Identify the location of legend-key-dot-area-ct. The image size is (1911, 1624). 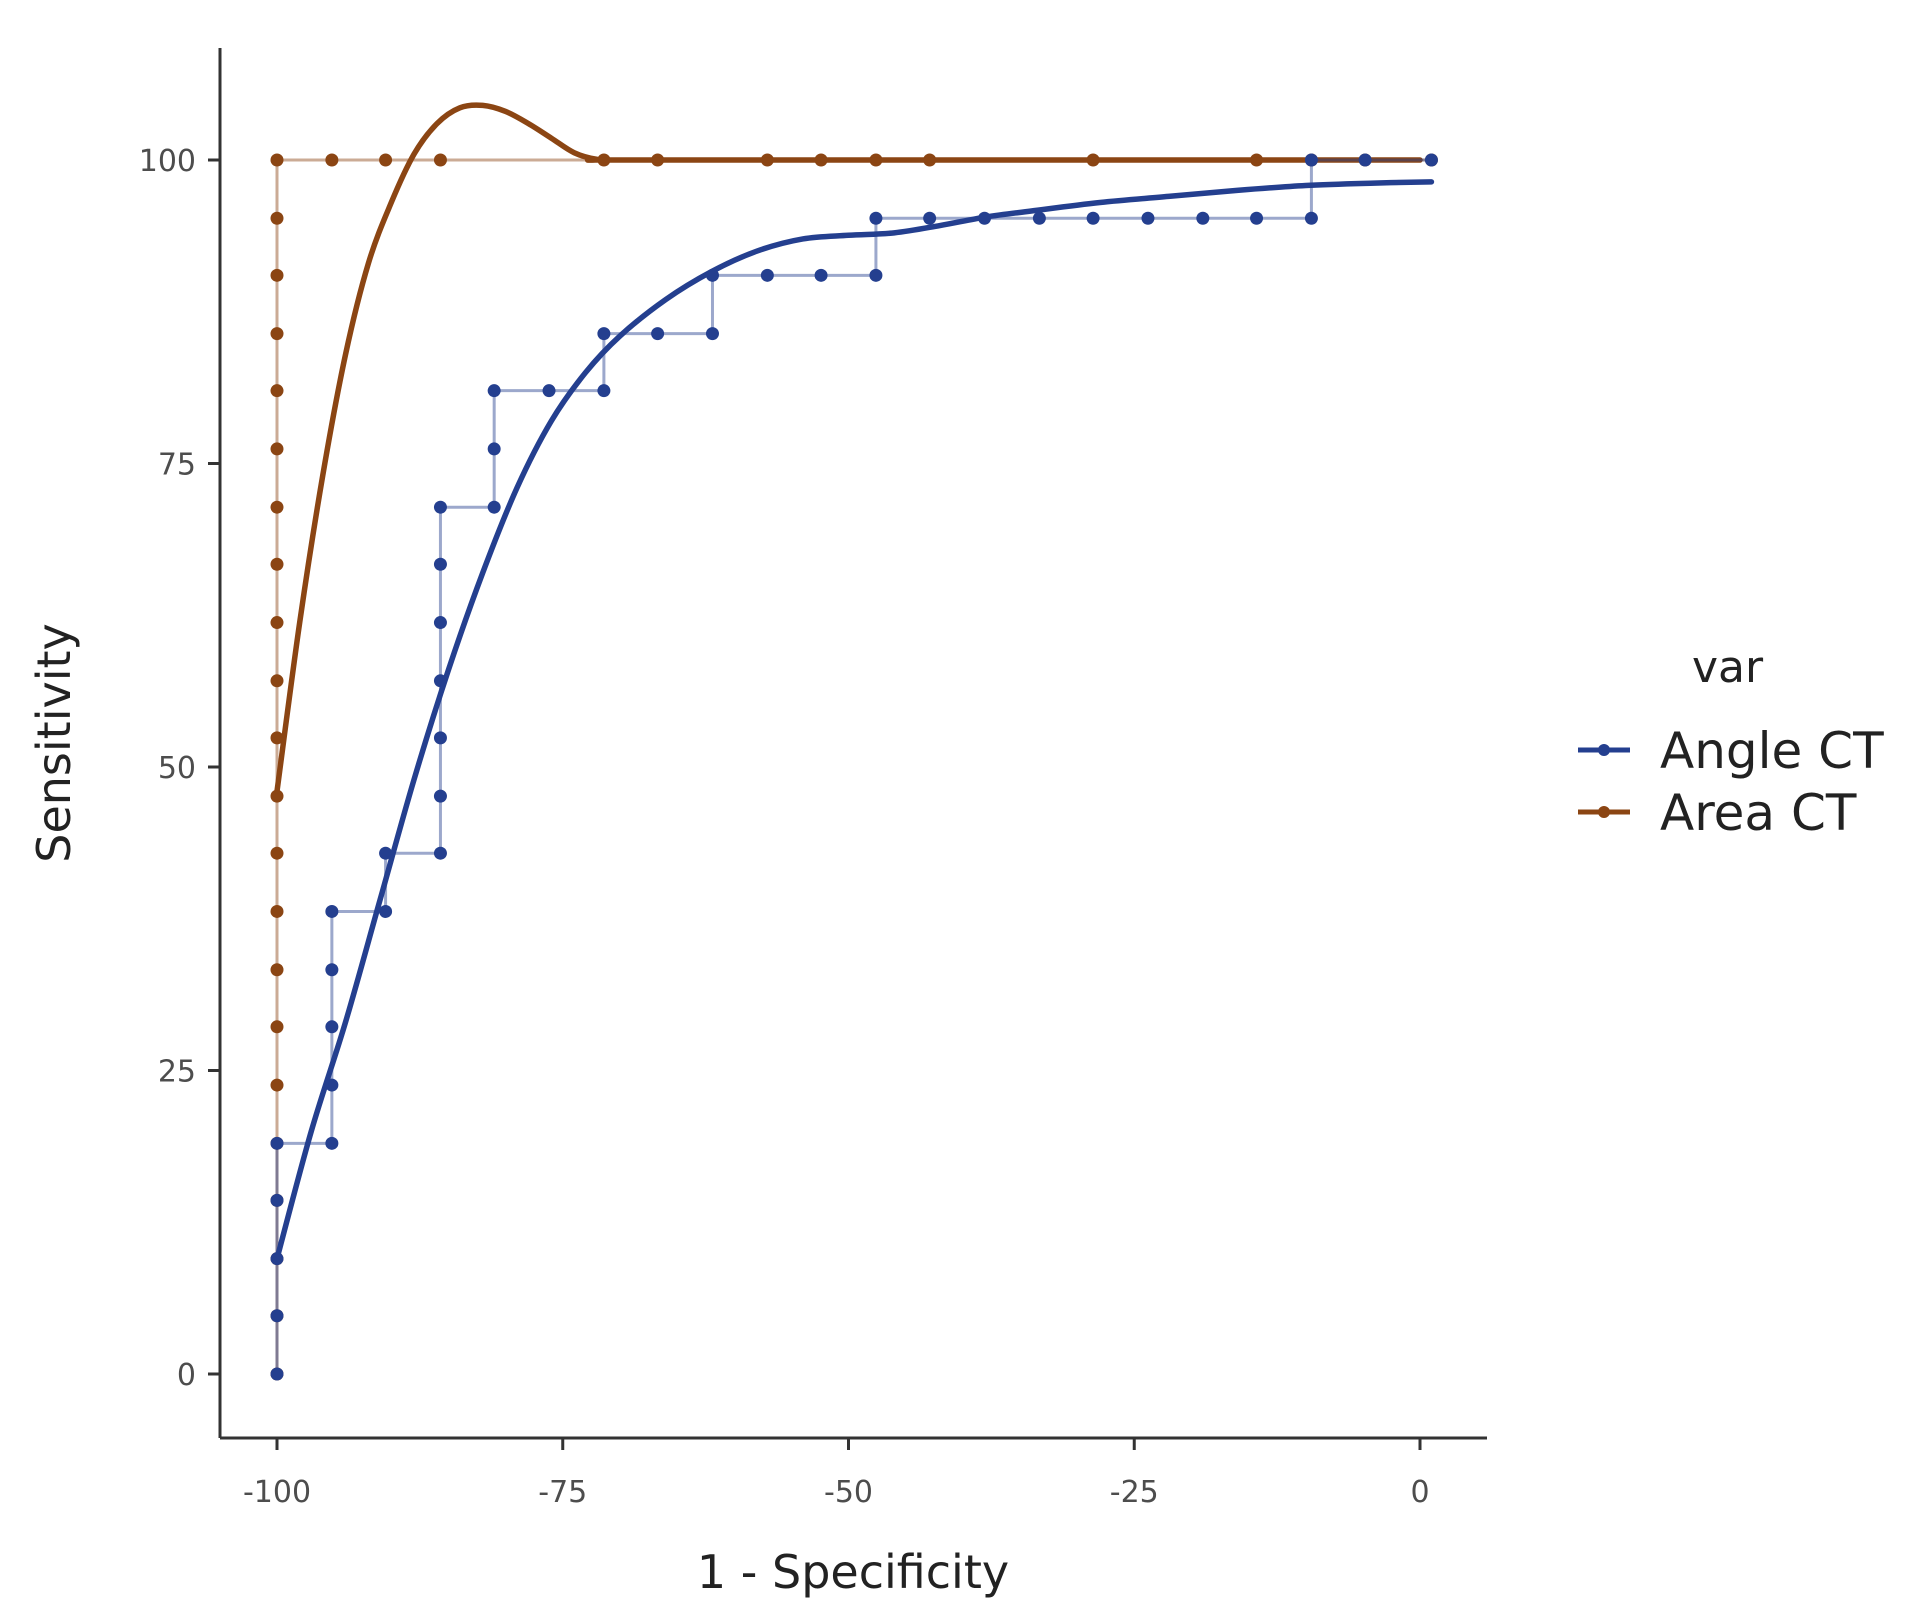
(1604, 812).